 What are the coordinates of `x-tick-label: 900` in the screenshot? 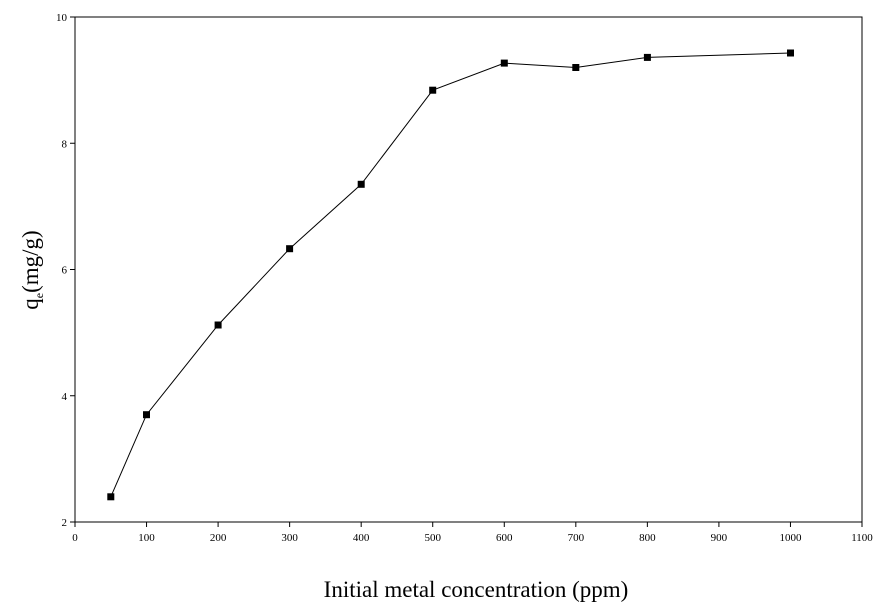 It's located at (719, 538).